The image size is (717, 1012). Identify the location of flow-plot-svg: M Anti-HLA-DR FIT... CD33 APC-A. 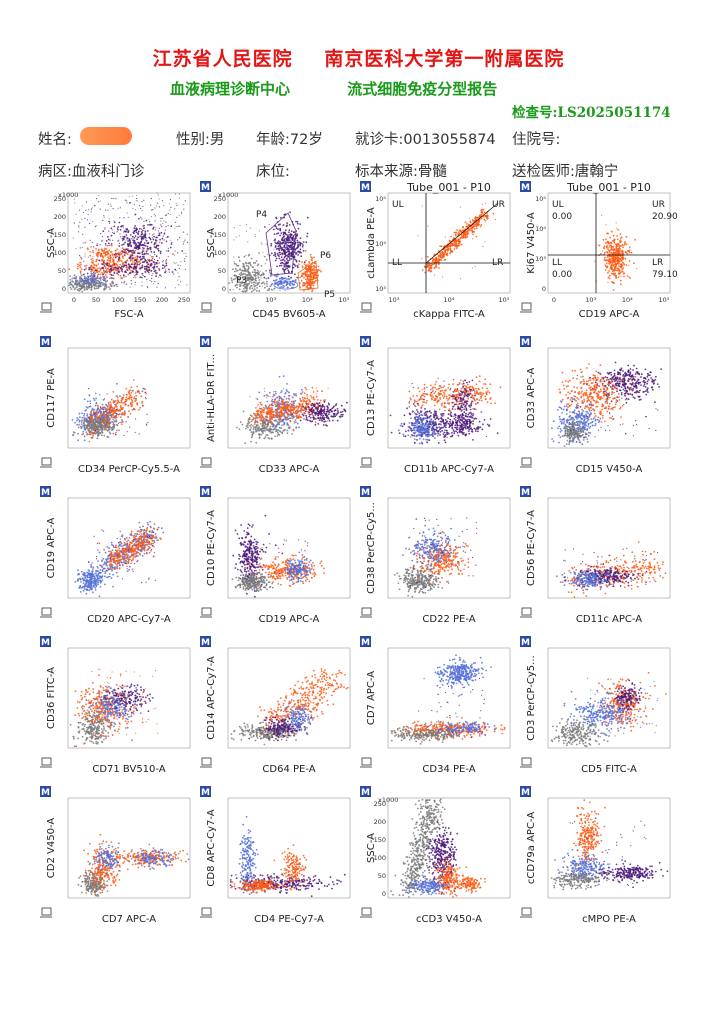
(275, 405).